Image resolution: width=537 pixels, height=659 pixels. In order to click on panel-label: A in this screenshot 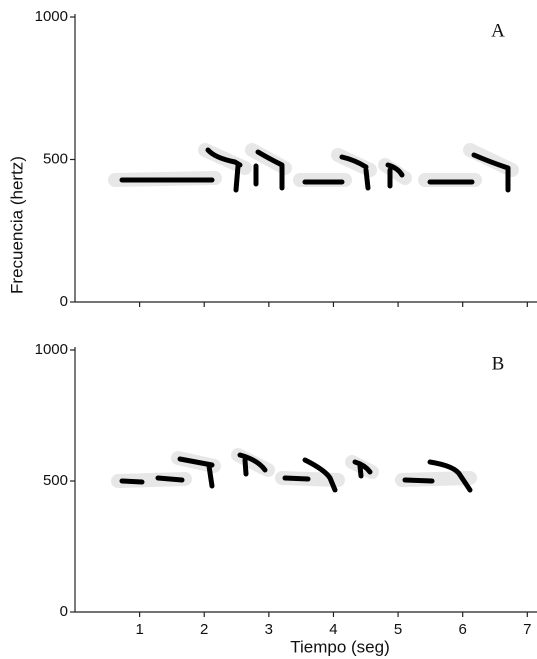, I will do `click(498, 30)`.